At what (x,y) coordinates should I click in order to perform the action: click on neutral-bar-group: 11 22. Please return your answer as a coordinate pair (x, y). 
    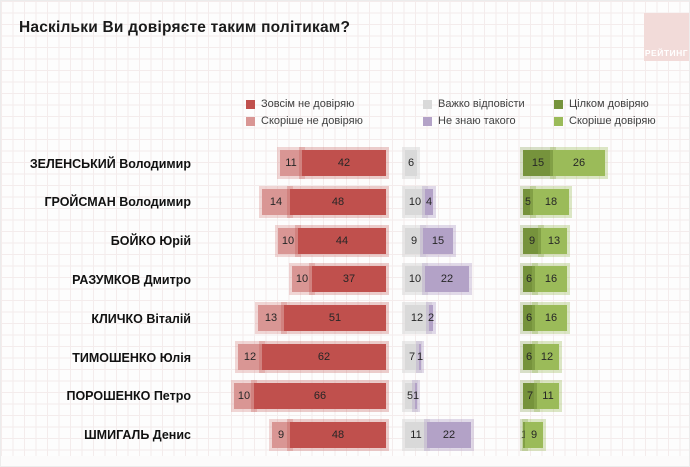
    Looking at the image, I should click on (438, 434).